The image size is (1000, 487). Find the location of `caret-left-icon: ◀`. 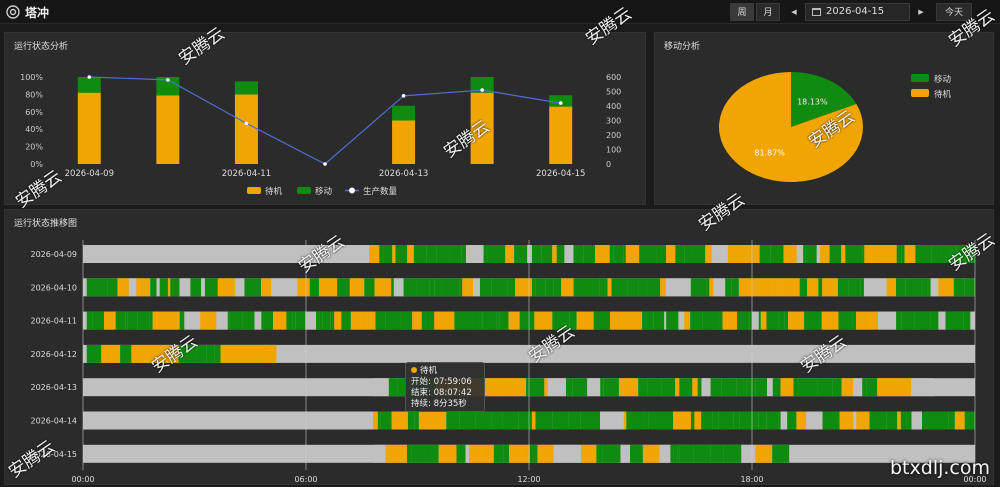

caret-left-icon: ◀ is located at coordinates (794, 12).